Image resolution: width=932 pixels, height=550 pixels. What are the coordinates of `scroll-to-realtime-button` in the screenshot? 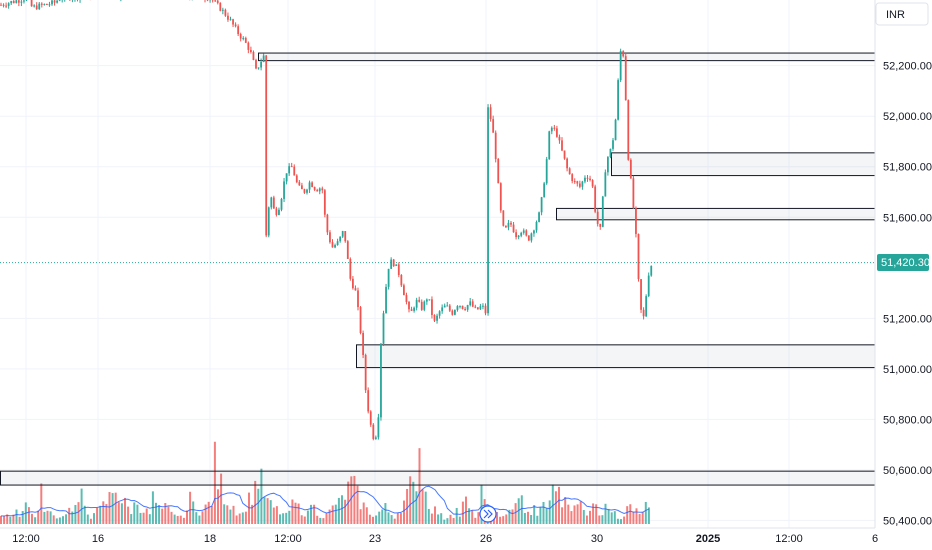 It's located at (488, 514).